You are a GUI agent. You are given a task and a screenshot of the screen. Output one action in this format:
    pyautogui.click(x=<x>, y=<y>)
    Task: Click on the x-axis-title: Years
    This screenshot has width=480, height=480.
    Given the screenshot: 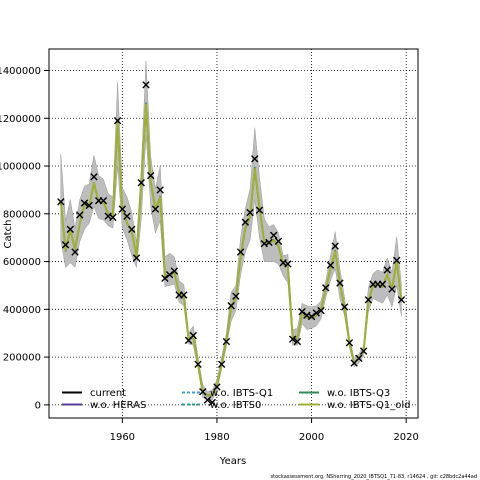 What is the action you would take?
    pyautogui.click(x=232, y=461)
    